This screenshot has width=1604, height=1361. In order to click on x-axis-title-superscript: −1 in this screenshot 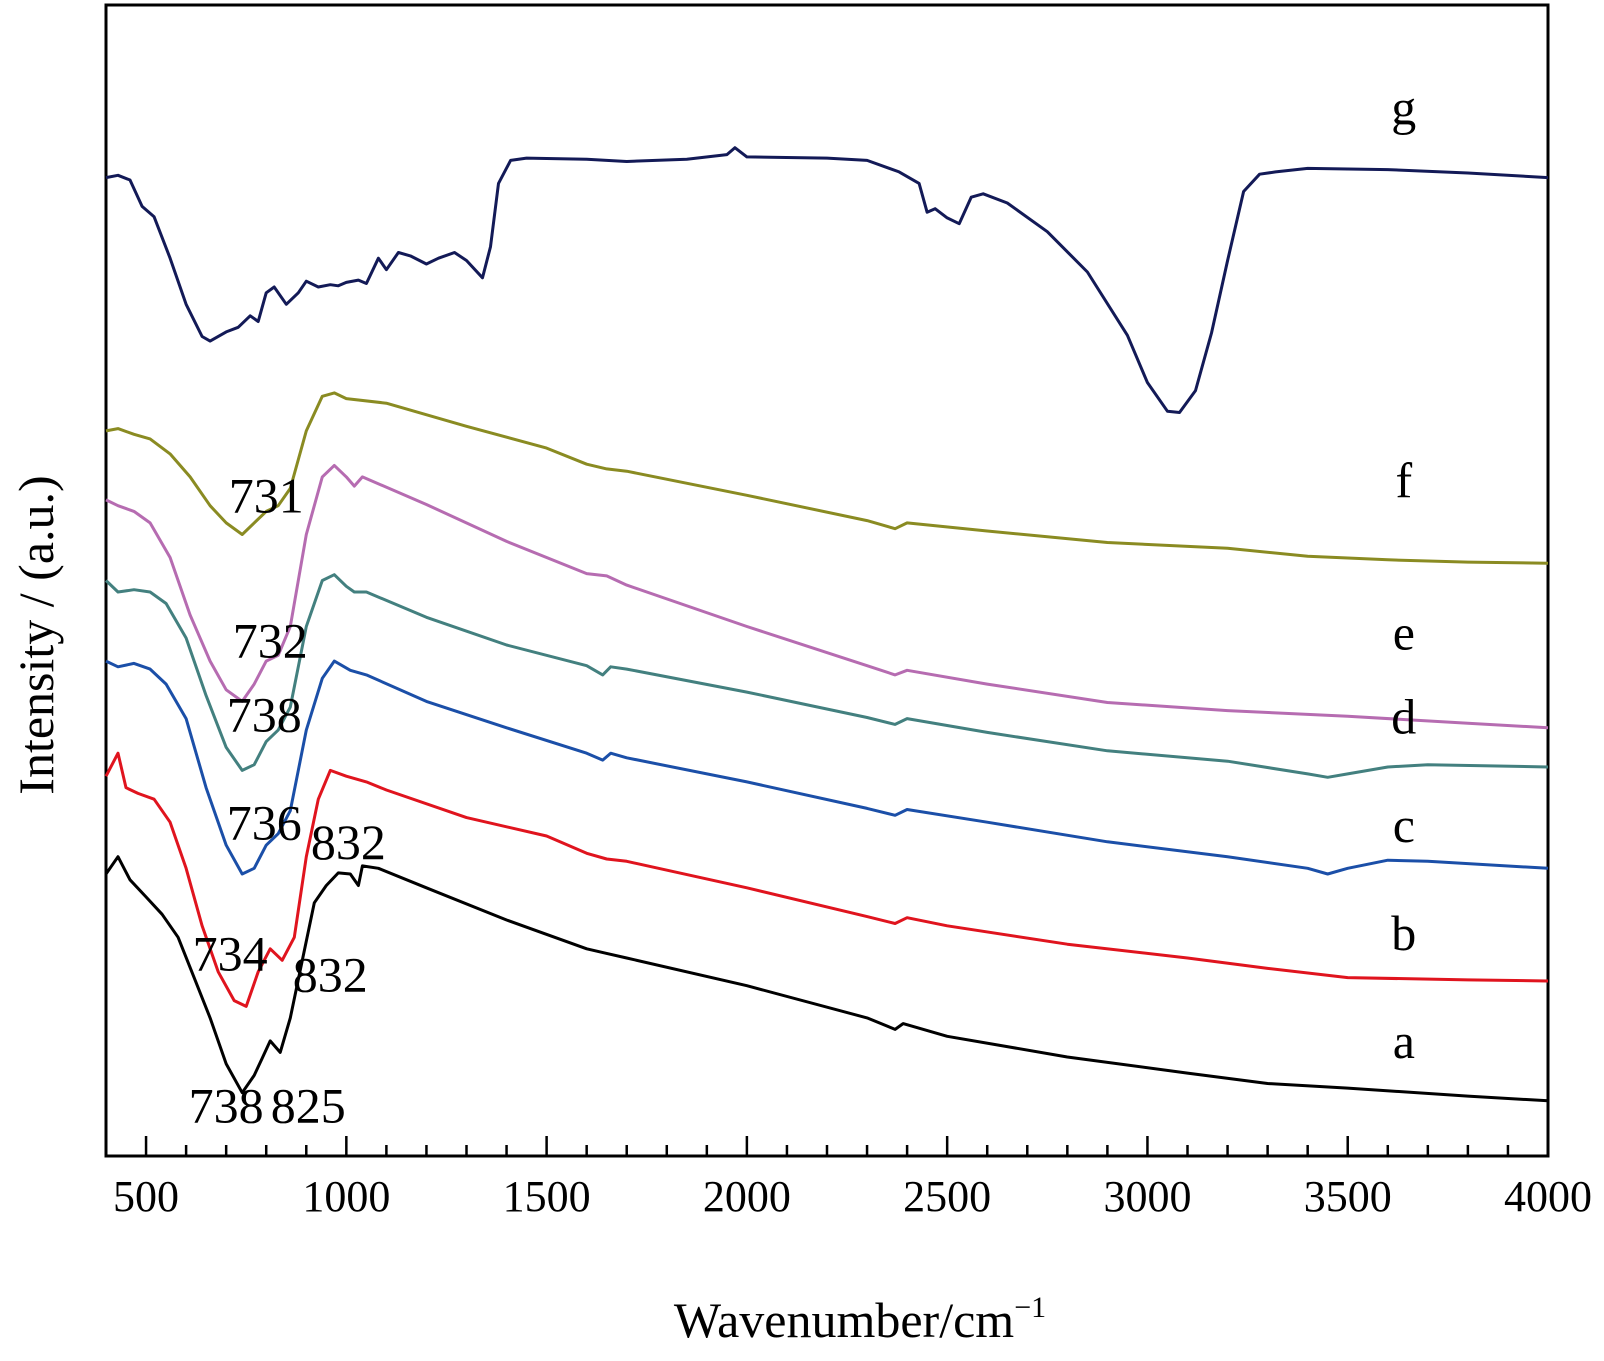, I will do `click(1030, 1307)`.